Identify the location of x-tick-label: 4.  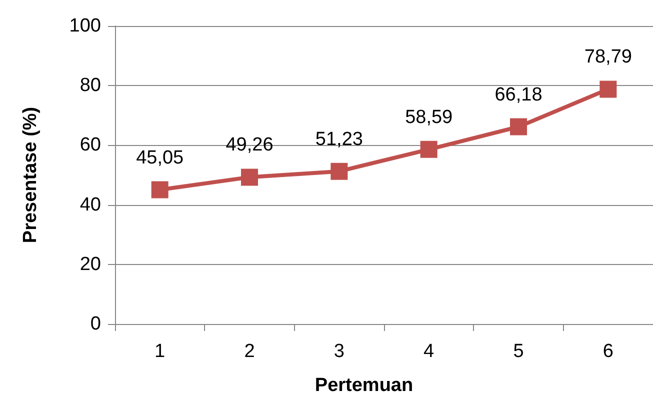
(429, 351).